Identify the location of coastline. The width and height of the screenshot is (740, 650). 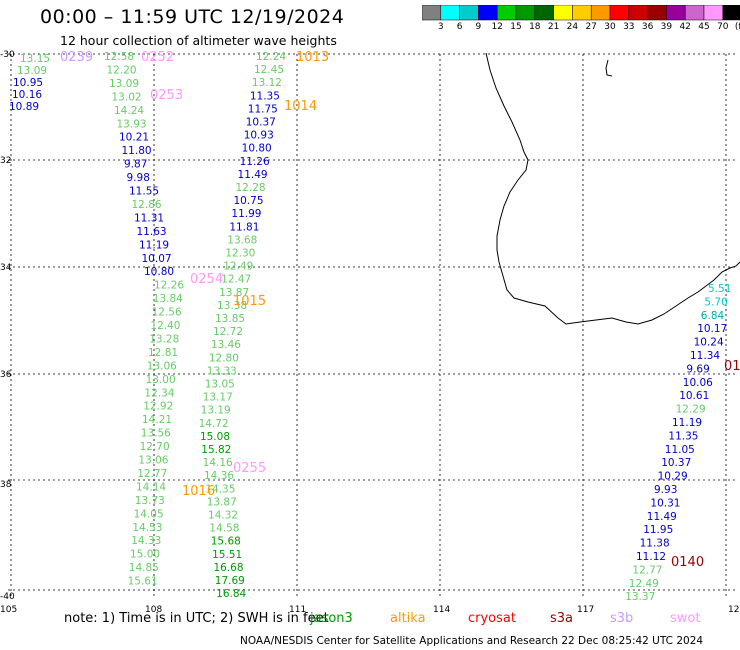
(612, 188).